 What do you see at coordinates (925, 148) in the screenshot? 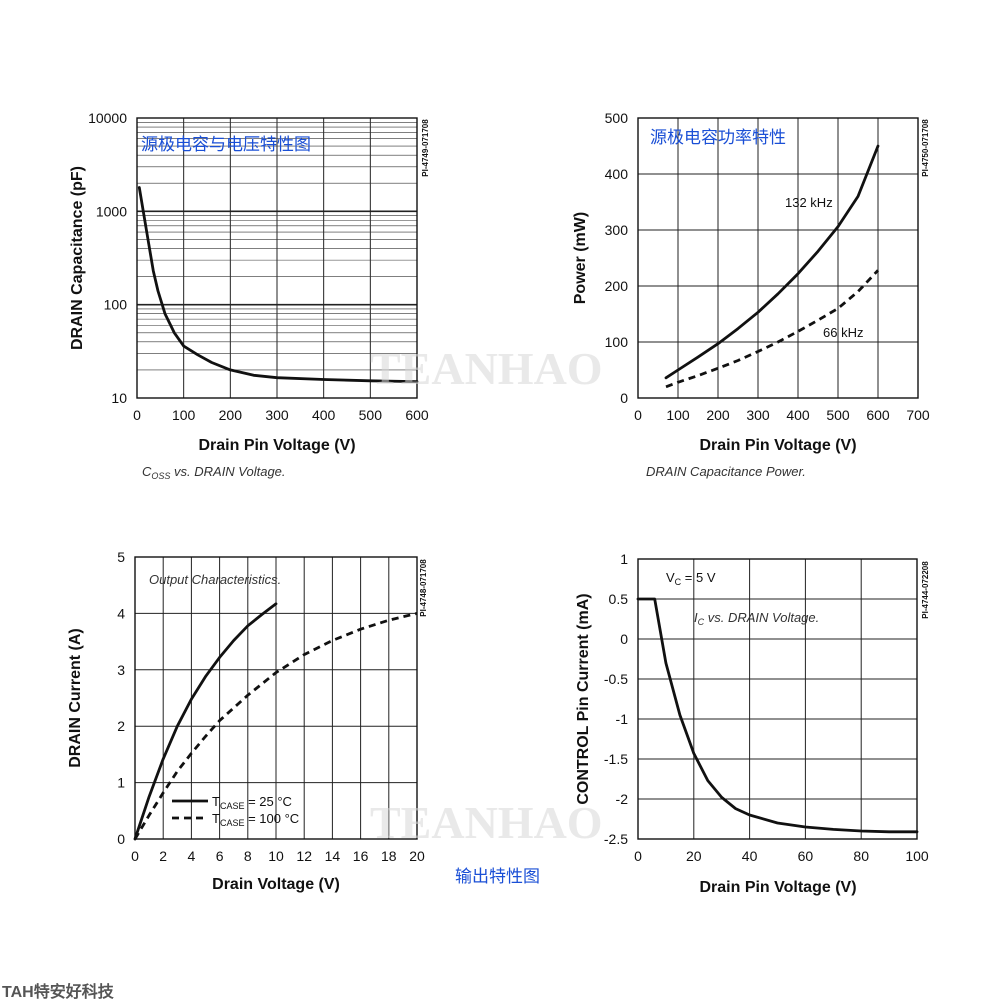
I see `figure-code: PI-4750-071708` at bounding box center [925, 148].